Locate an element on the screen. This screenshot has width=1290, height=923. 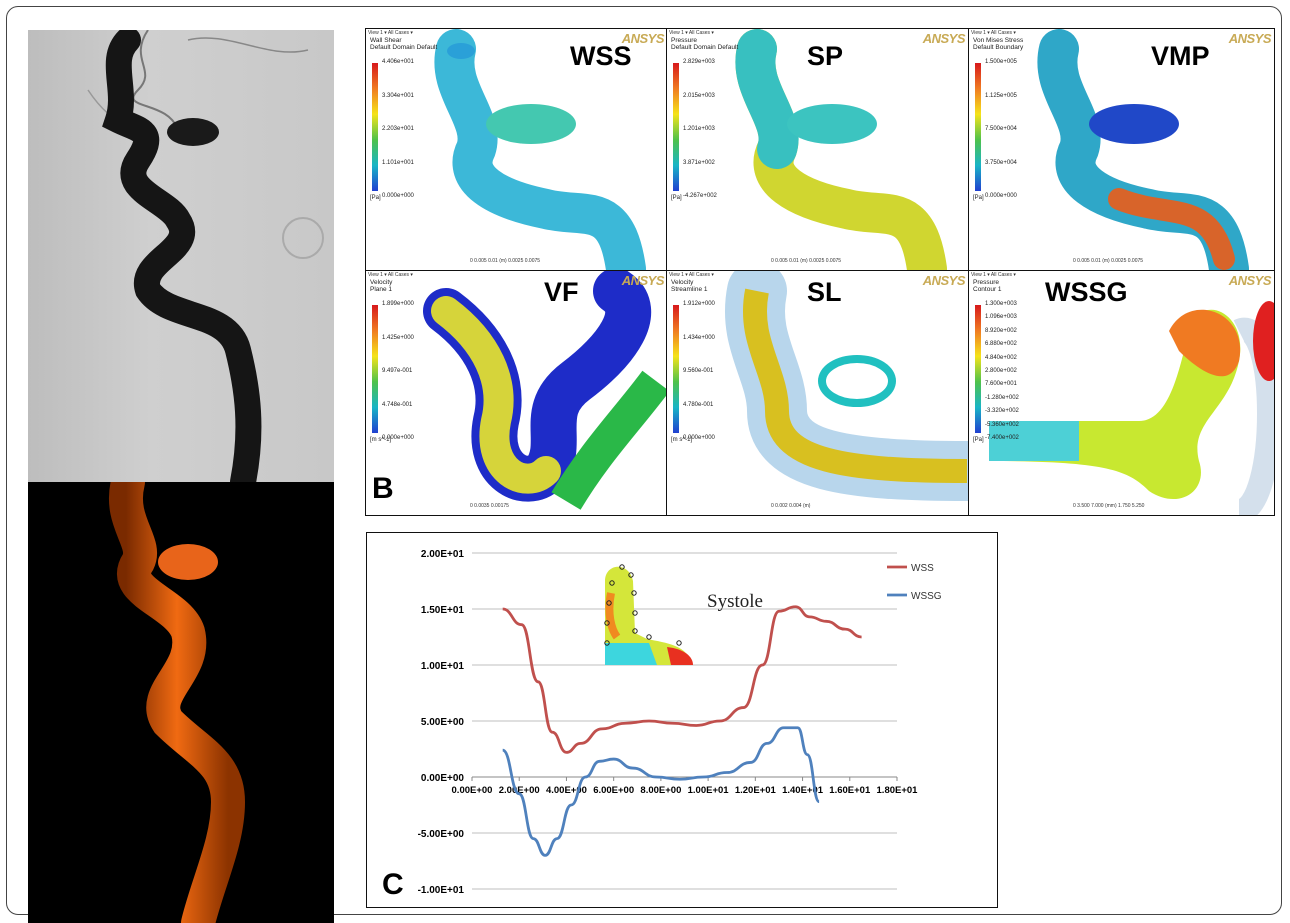
legend-variable: Von Mises Stress is located at coordinates (998, 40).